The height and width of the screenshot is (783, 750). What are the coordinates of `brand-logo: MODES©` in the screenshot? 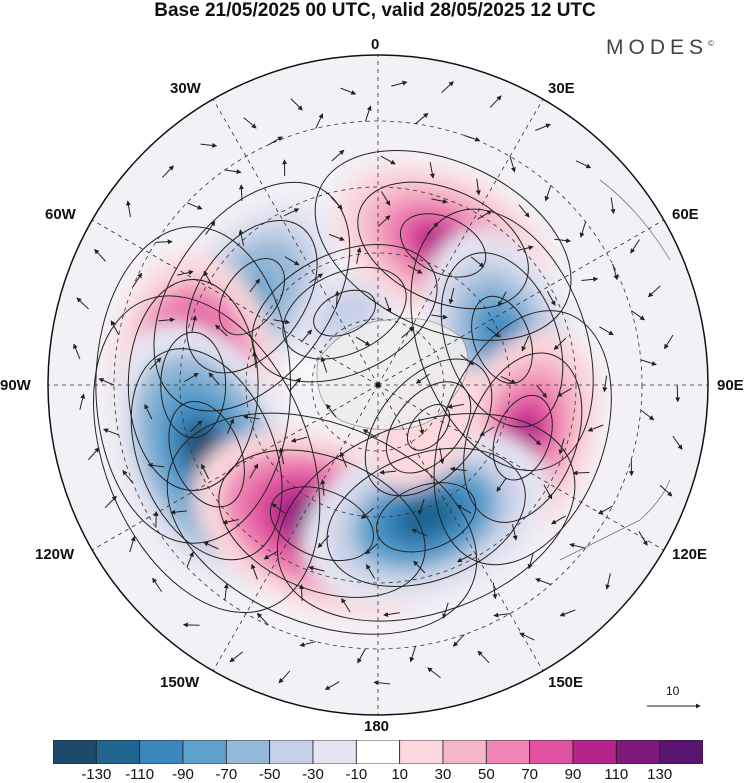 It's located at (660, 47).